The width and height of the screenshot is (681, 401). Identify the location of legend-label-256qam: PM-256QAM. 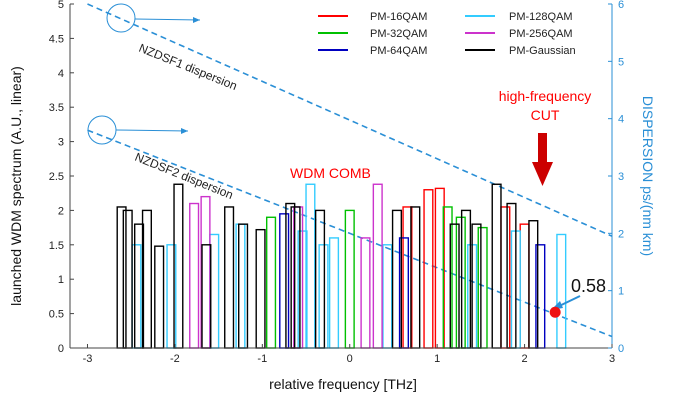
(541, 34).